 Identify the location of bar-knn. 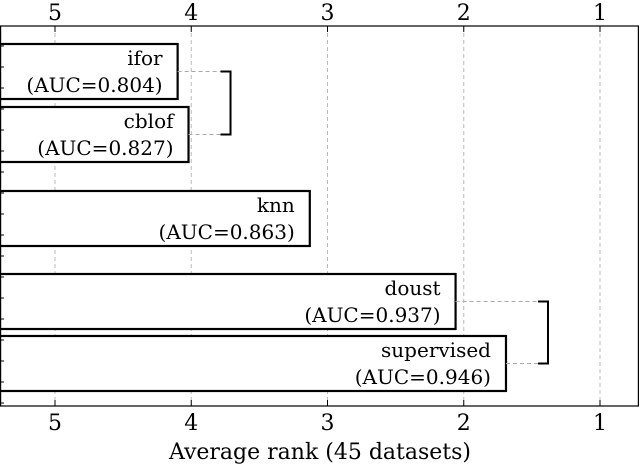
(155, 218).